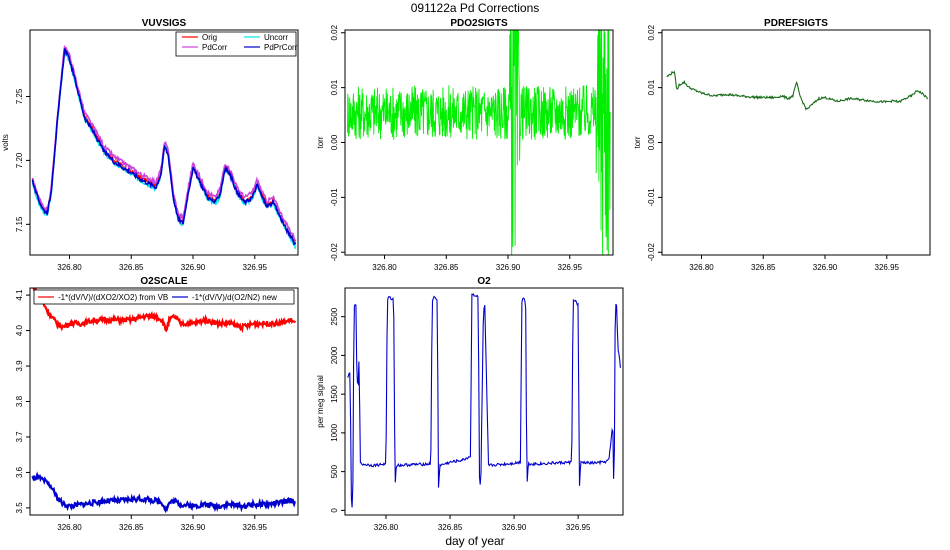 Image resolution: width=950 pixels, height=550 pixels. I want to click on y-tick-label-o2scale-5: 4.0, so click(19, 330).